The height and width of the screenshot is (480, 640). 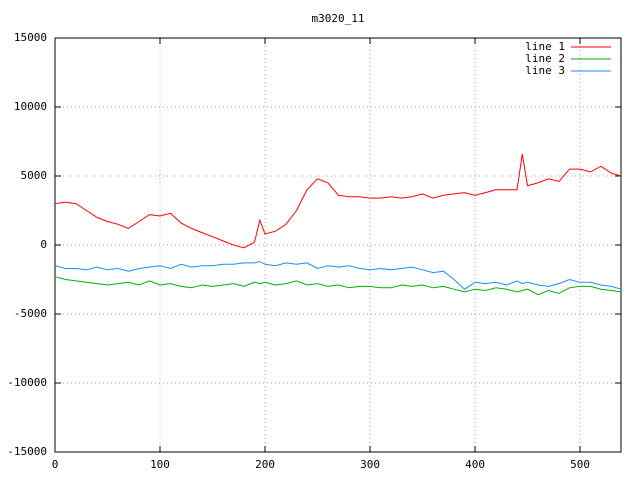 What do you see at coordinates (475, 464) in the screenshot?
I see `x-tick-label: 400` at bounding box center [475, 464].